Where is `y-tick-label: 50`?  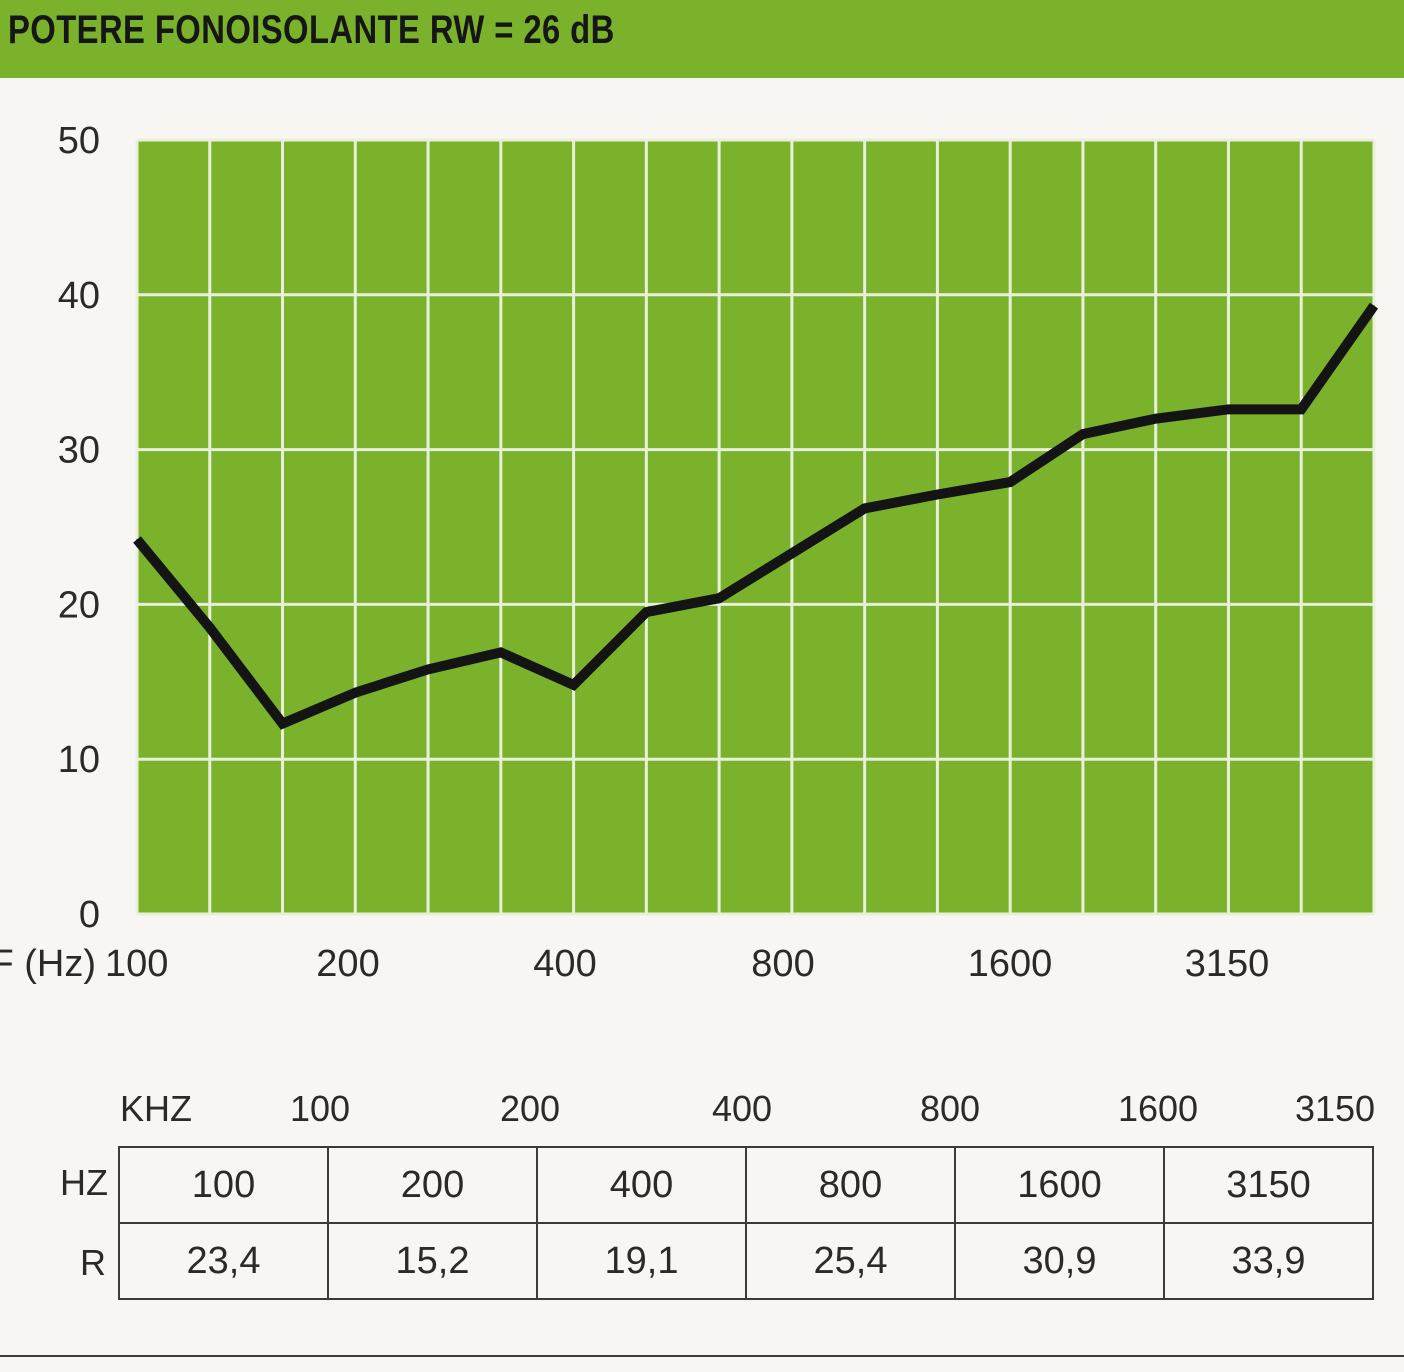
y-tick-label: 50 is located at coordinates (79, 141).